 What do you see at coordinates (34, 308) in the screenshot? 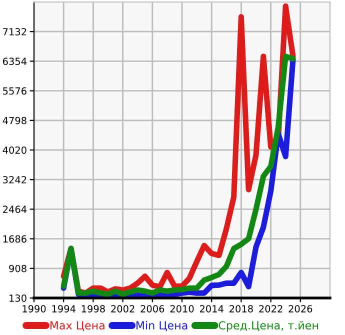
I see `x-tick-label: 1990` at bounding box center [34, 308].